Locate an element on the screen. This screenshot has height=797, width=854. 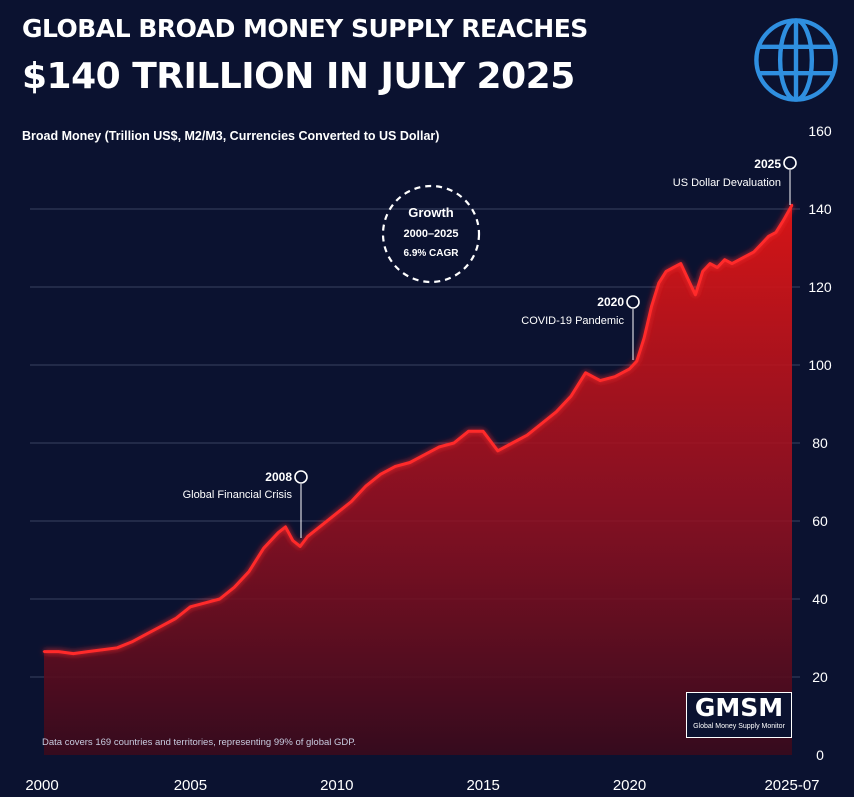
x-tick-labels: 2000 2005 2010 2015 2020 2025-07 is located at coordinates (422, 785).